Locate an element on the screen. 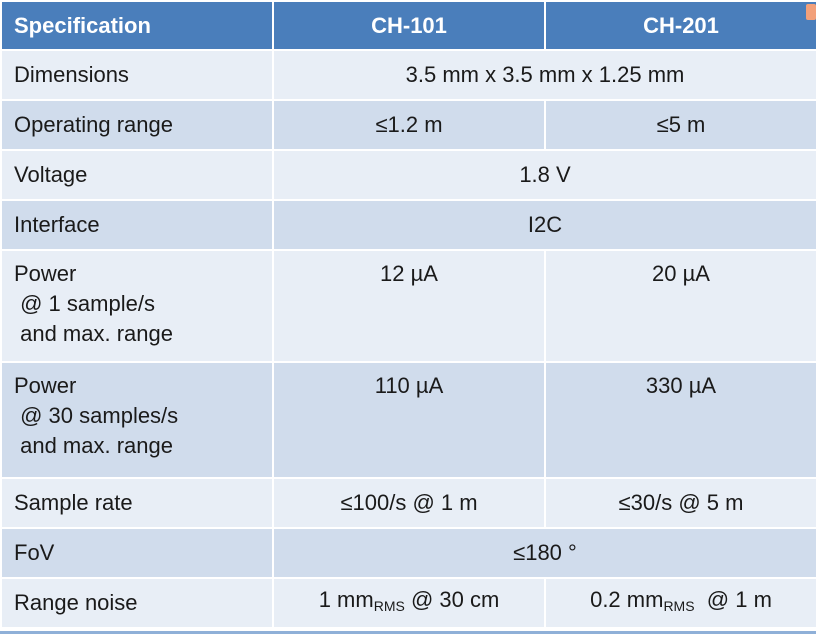 The width and height of the screenshot is (816, 637). corner-marker-icon is located at coordinates (811, 12).